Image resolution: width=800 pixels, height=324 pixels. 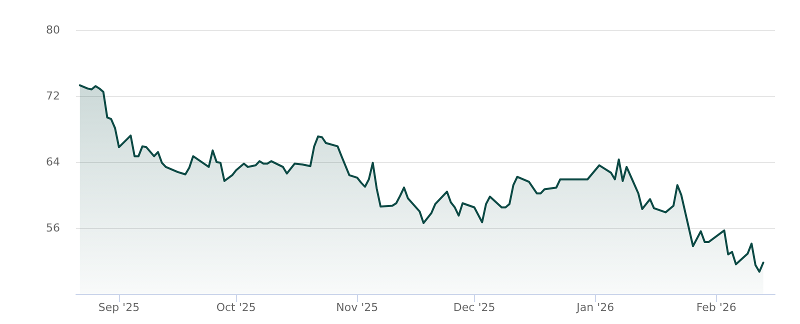 I want to click on y-tick-label: 72, so click(x=53, y=96).